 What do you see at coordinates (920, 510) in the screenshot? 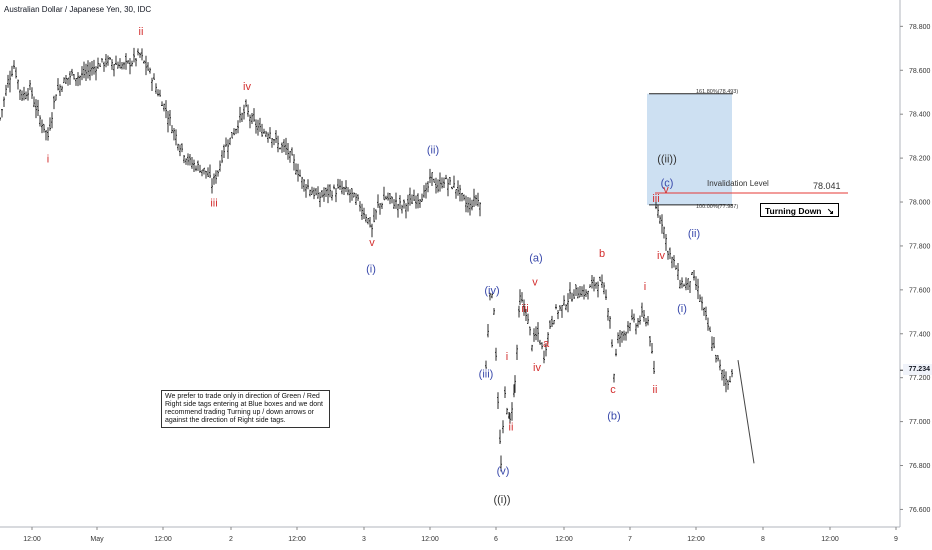
I see `y-tick-label: 76.600` at bounding box center [920, 510].